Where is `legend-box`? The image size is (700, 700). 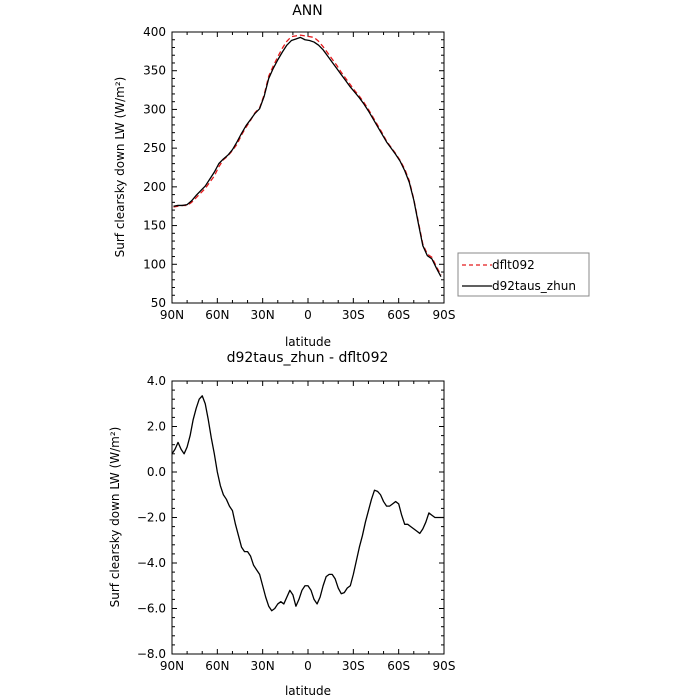 legend-box is located at coordinates (523, 274).